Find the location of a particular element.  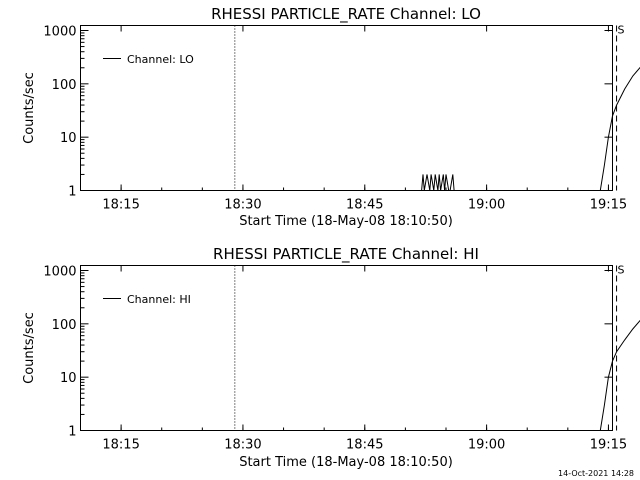

plot-timestamp: 14-Oct-2021 14:28 is located at coordinates (596, 473).